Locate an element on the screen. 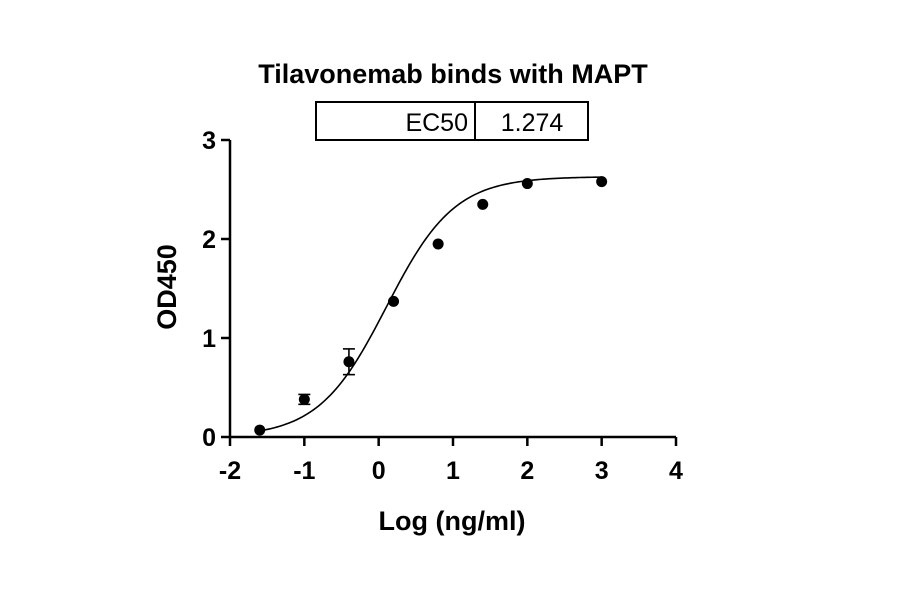 This screenshot has height=594, width=900. ec50-table: EC50 1.274 is located at coordinates (452, 121).